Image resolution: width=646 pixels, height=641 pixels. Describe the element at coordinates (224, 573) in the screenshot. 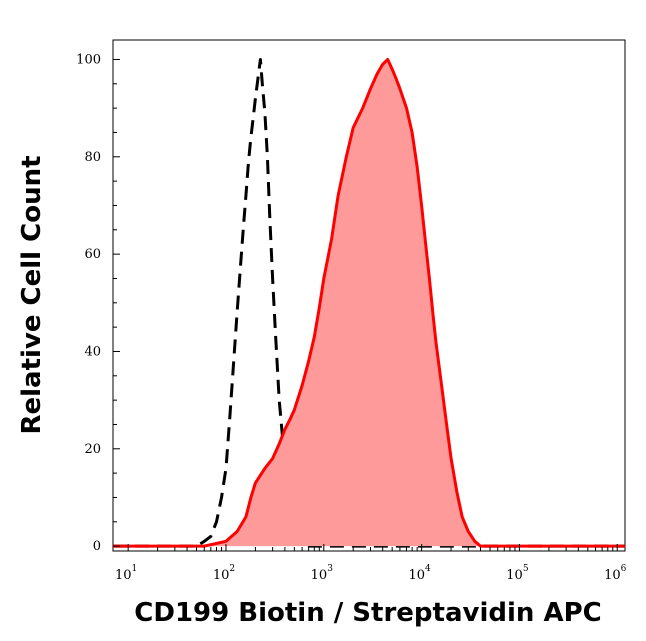

I see `x-tick-label: 10²` at that location.